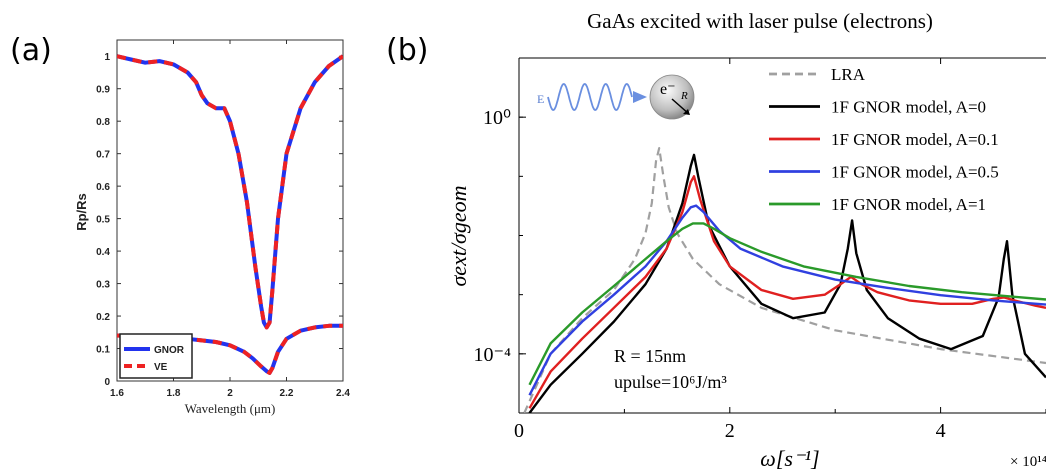 The height and width of the screenshot is (470, 1046). Describe the element at coordinates (407, 50) in the screenshot. I see `panel-b-label: (b)` at that location.